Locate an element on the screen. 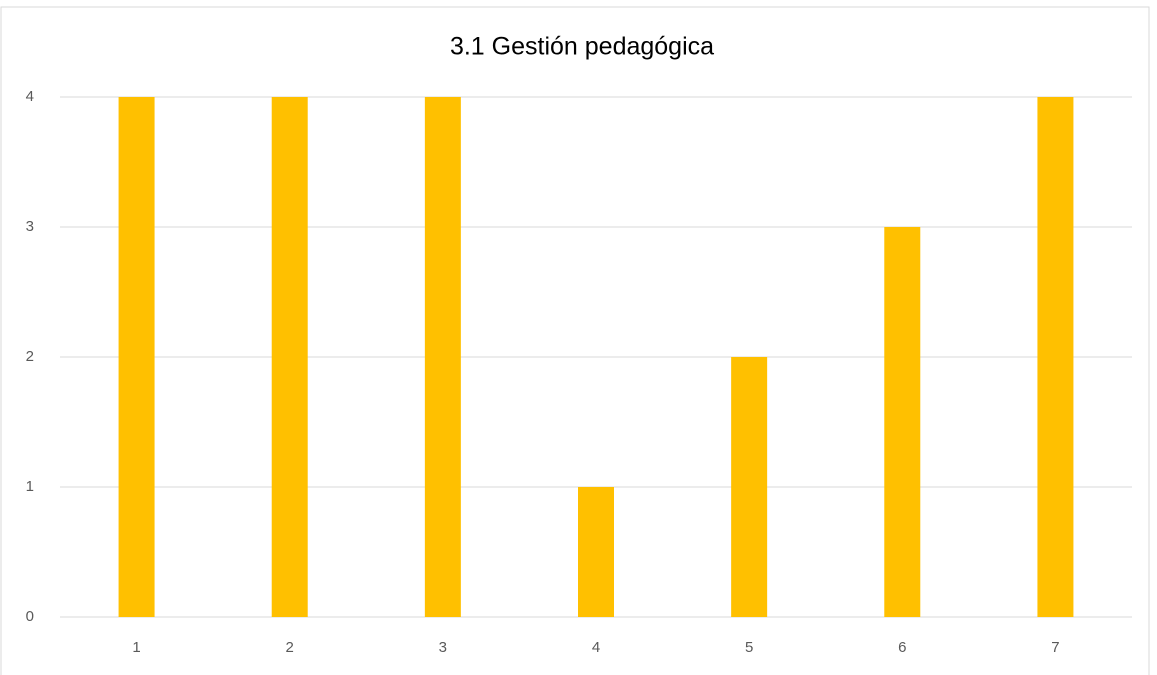 This screenshot has height=675, width=1157. x-tick-label: 3 is located at coordinates (443, 647).